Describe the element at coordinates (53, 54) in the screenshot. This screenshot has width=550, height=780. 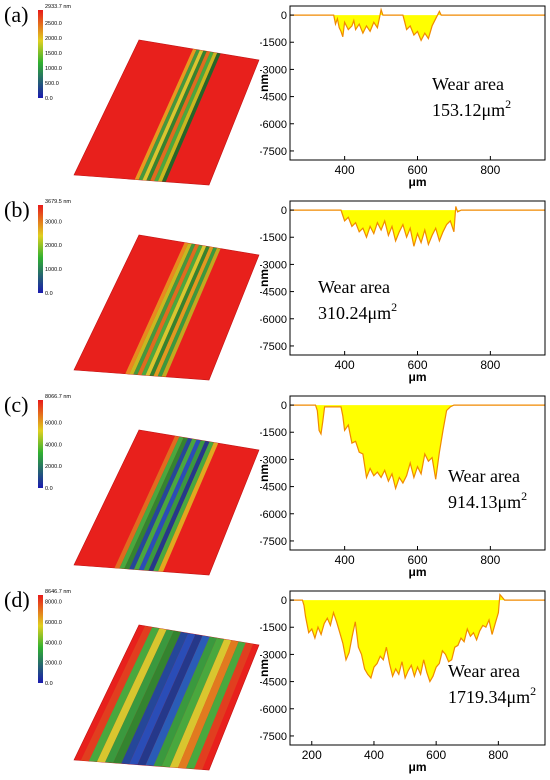
I see `colorbar-tick-label: 1500.0` at that location.